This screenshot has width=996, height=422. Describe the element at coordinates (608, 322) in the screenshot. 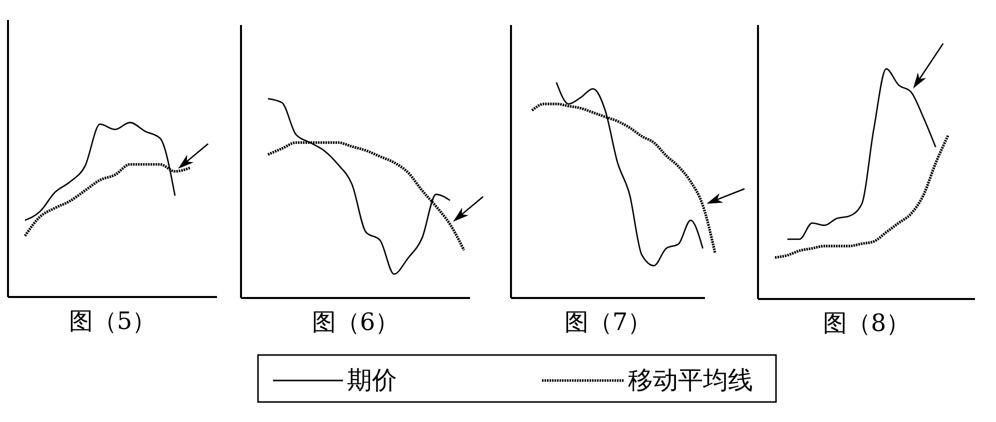

I see `text: 图（7）` at that location.